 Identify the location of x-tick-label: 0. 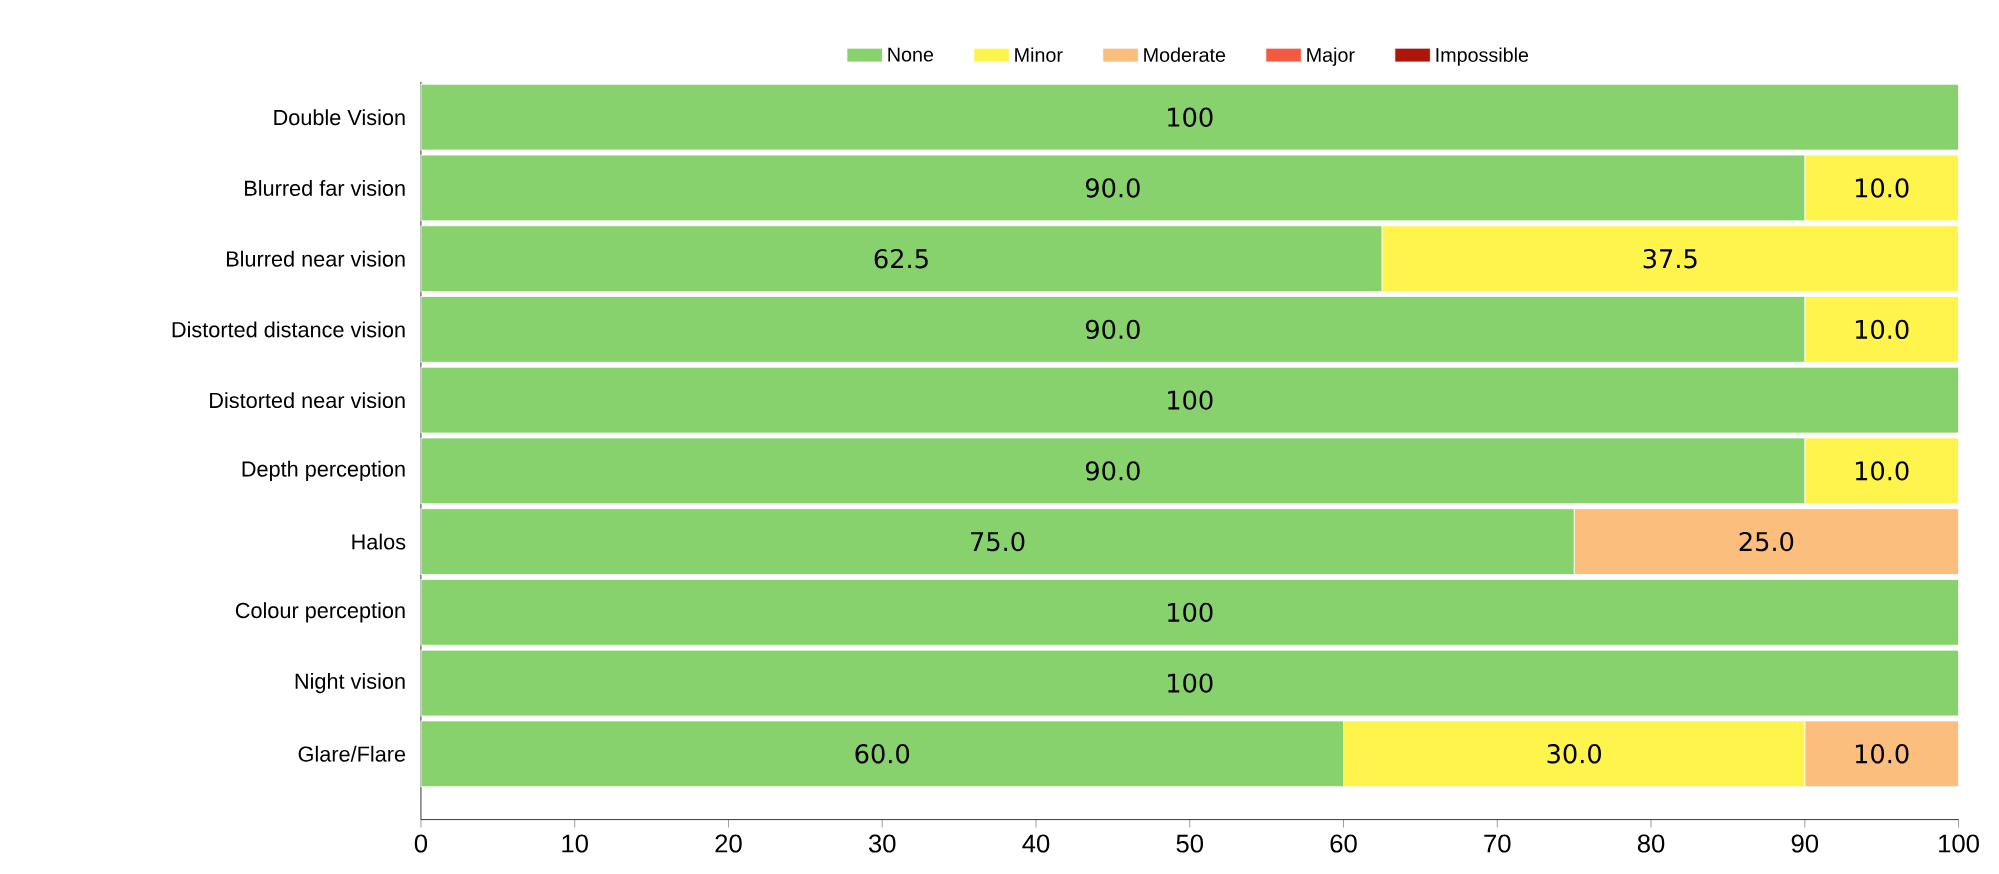
(421, 843).